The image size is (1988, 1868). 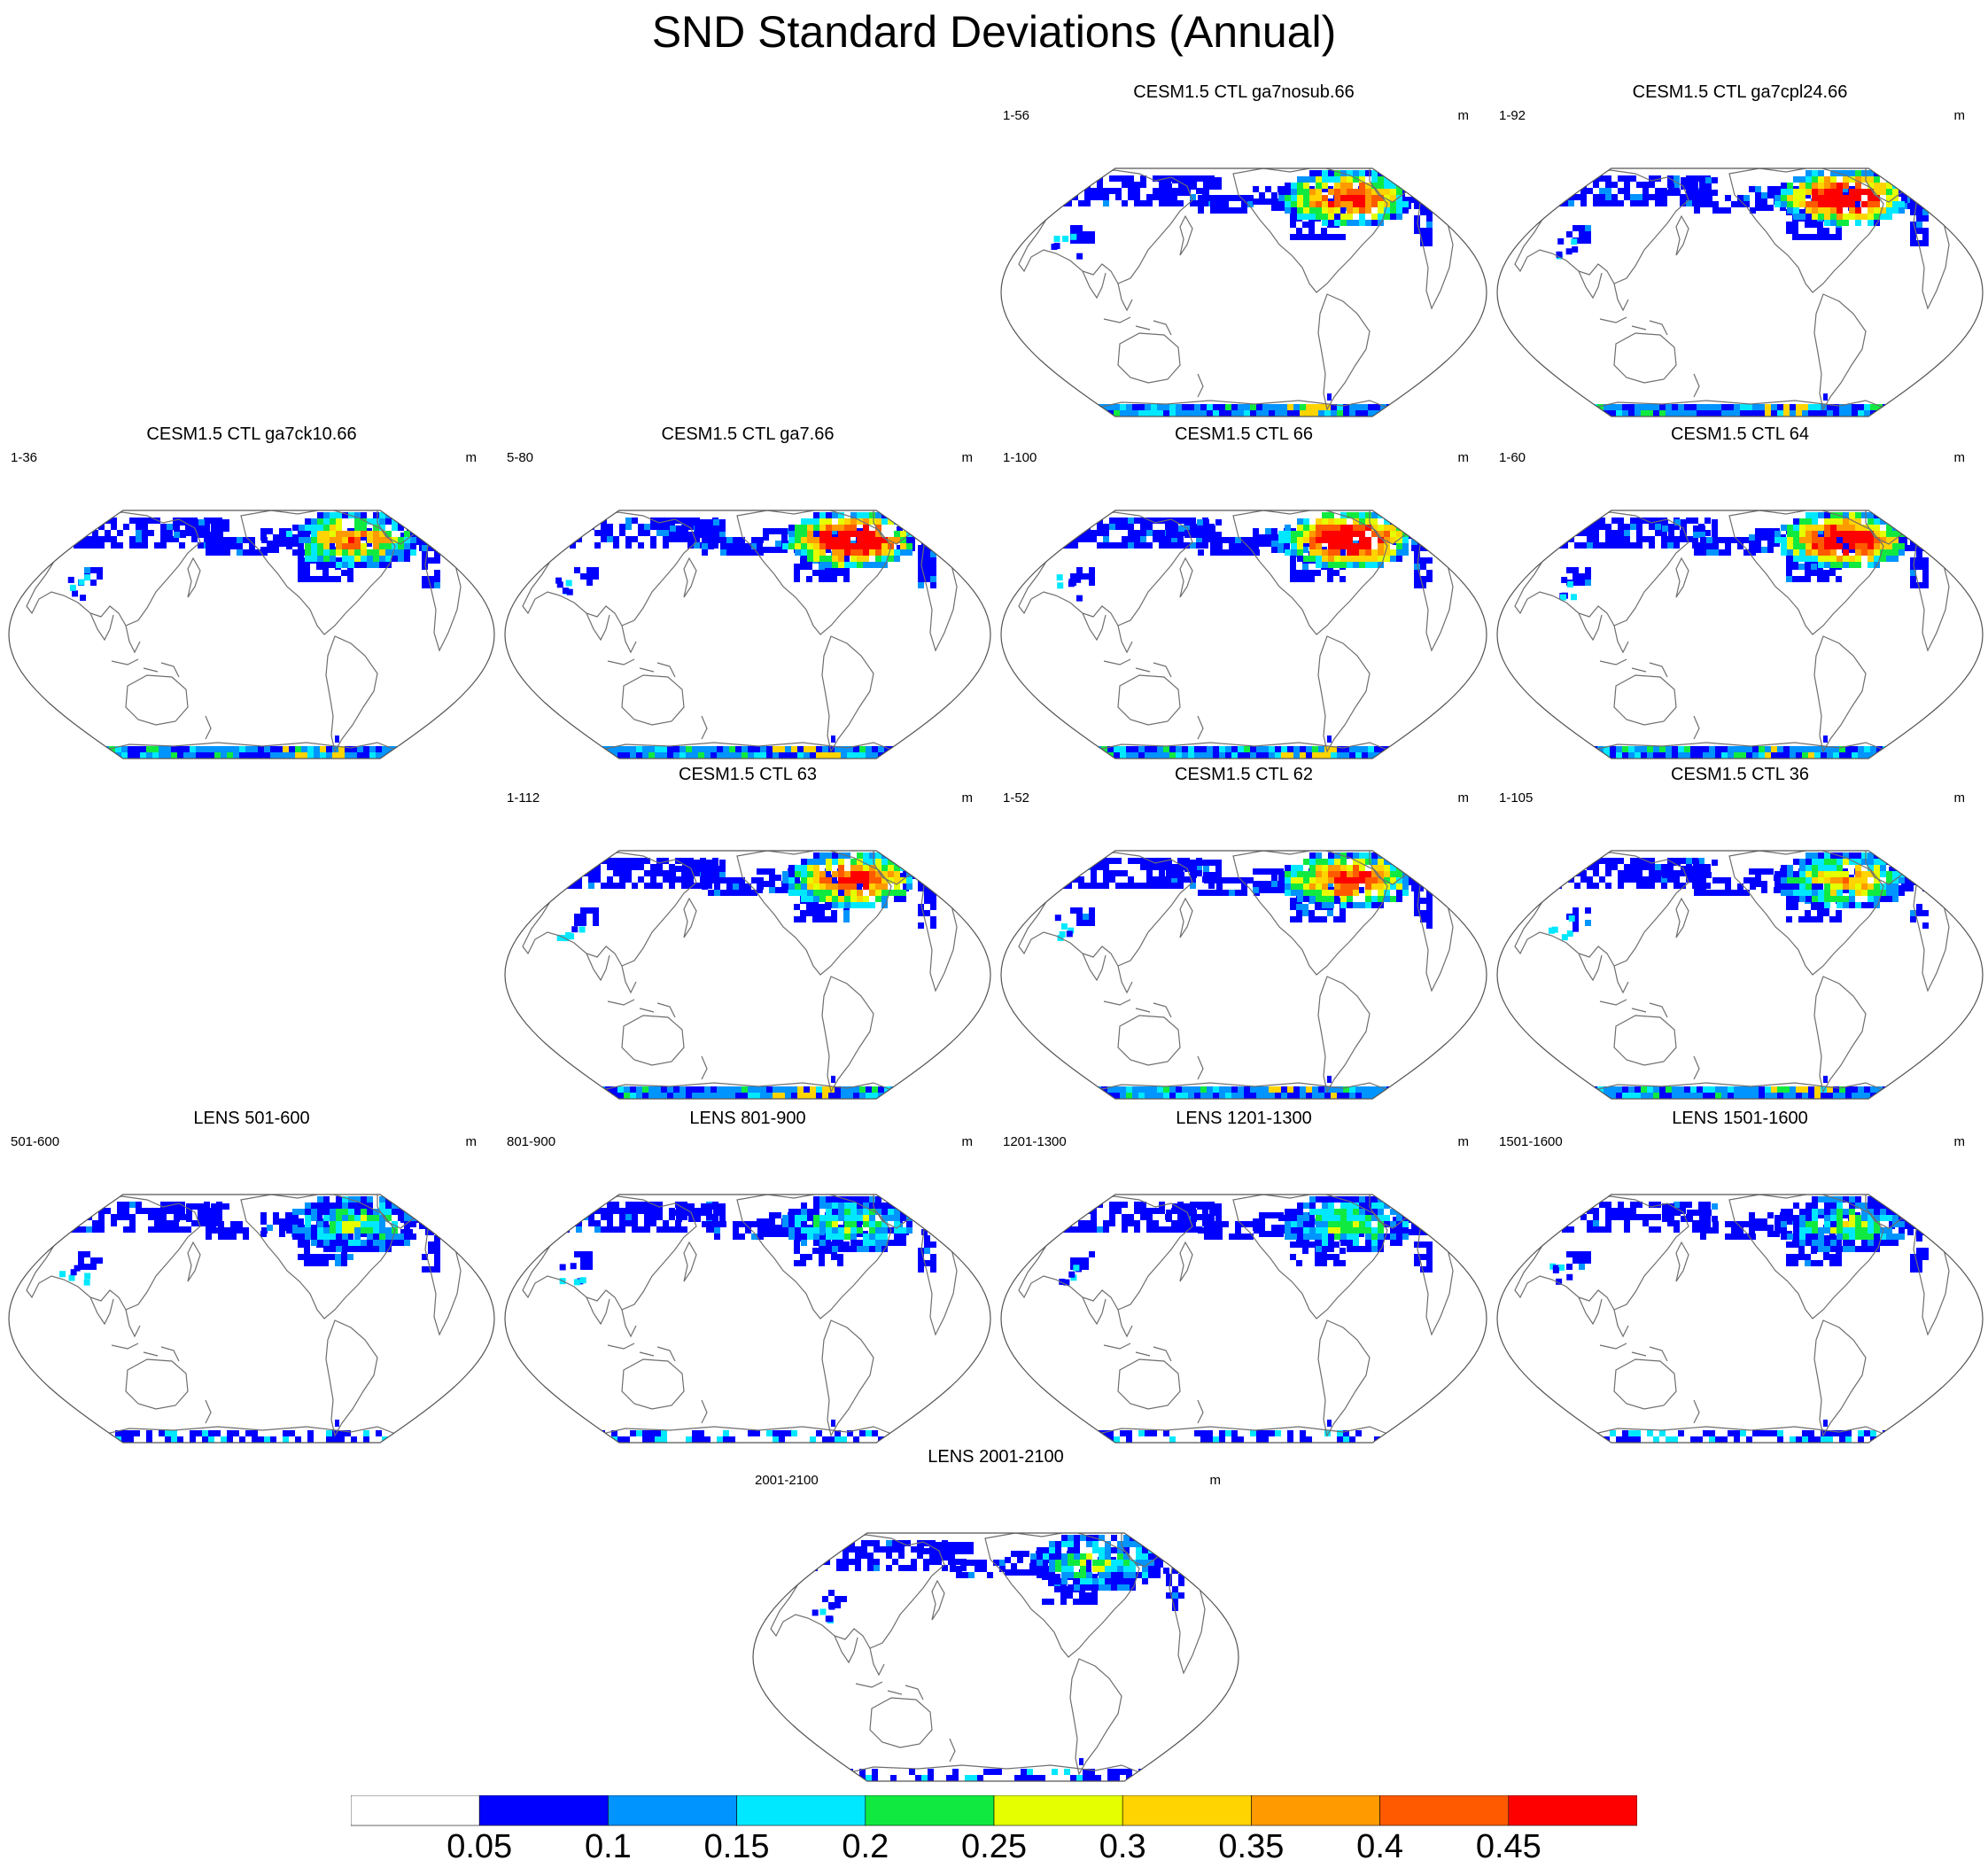 I want to click on map-panel: CESM1.5 CTL ga7ck10.66 1-36 m, so click(x=251, y=592).